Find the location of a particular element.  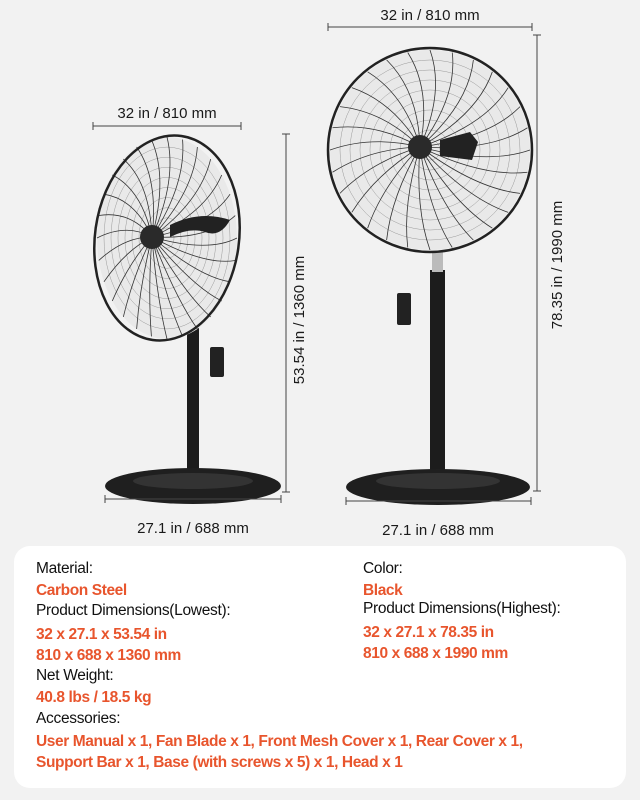

dimensions-lowest-label: Product Dimensions(Lowest): is located at coordinates (133, 610).